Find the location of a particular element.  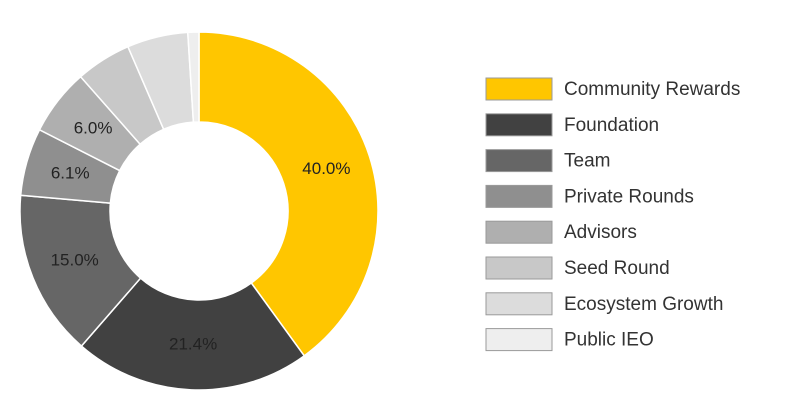

legend-swatch-community-rewards is located at coordinates (519, 89).